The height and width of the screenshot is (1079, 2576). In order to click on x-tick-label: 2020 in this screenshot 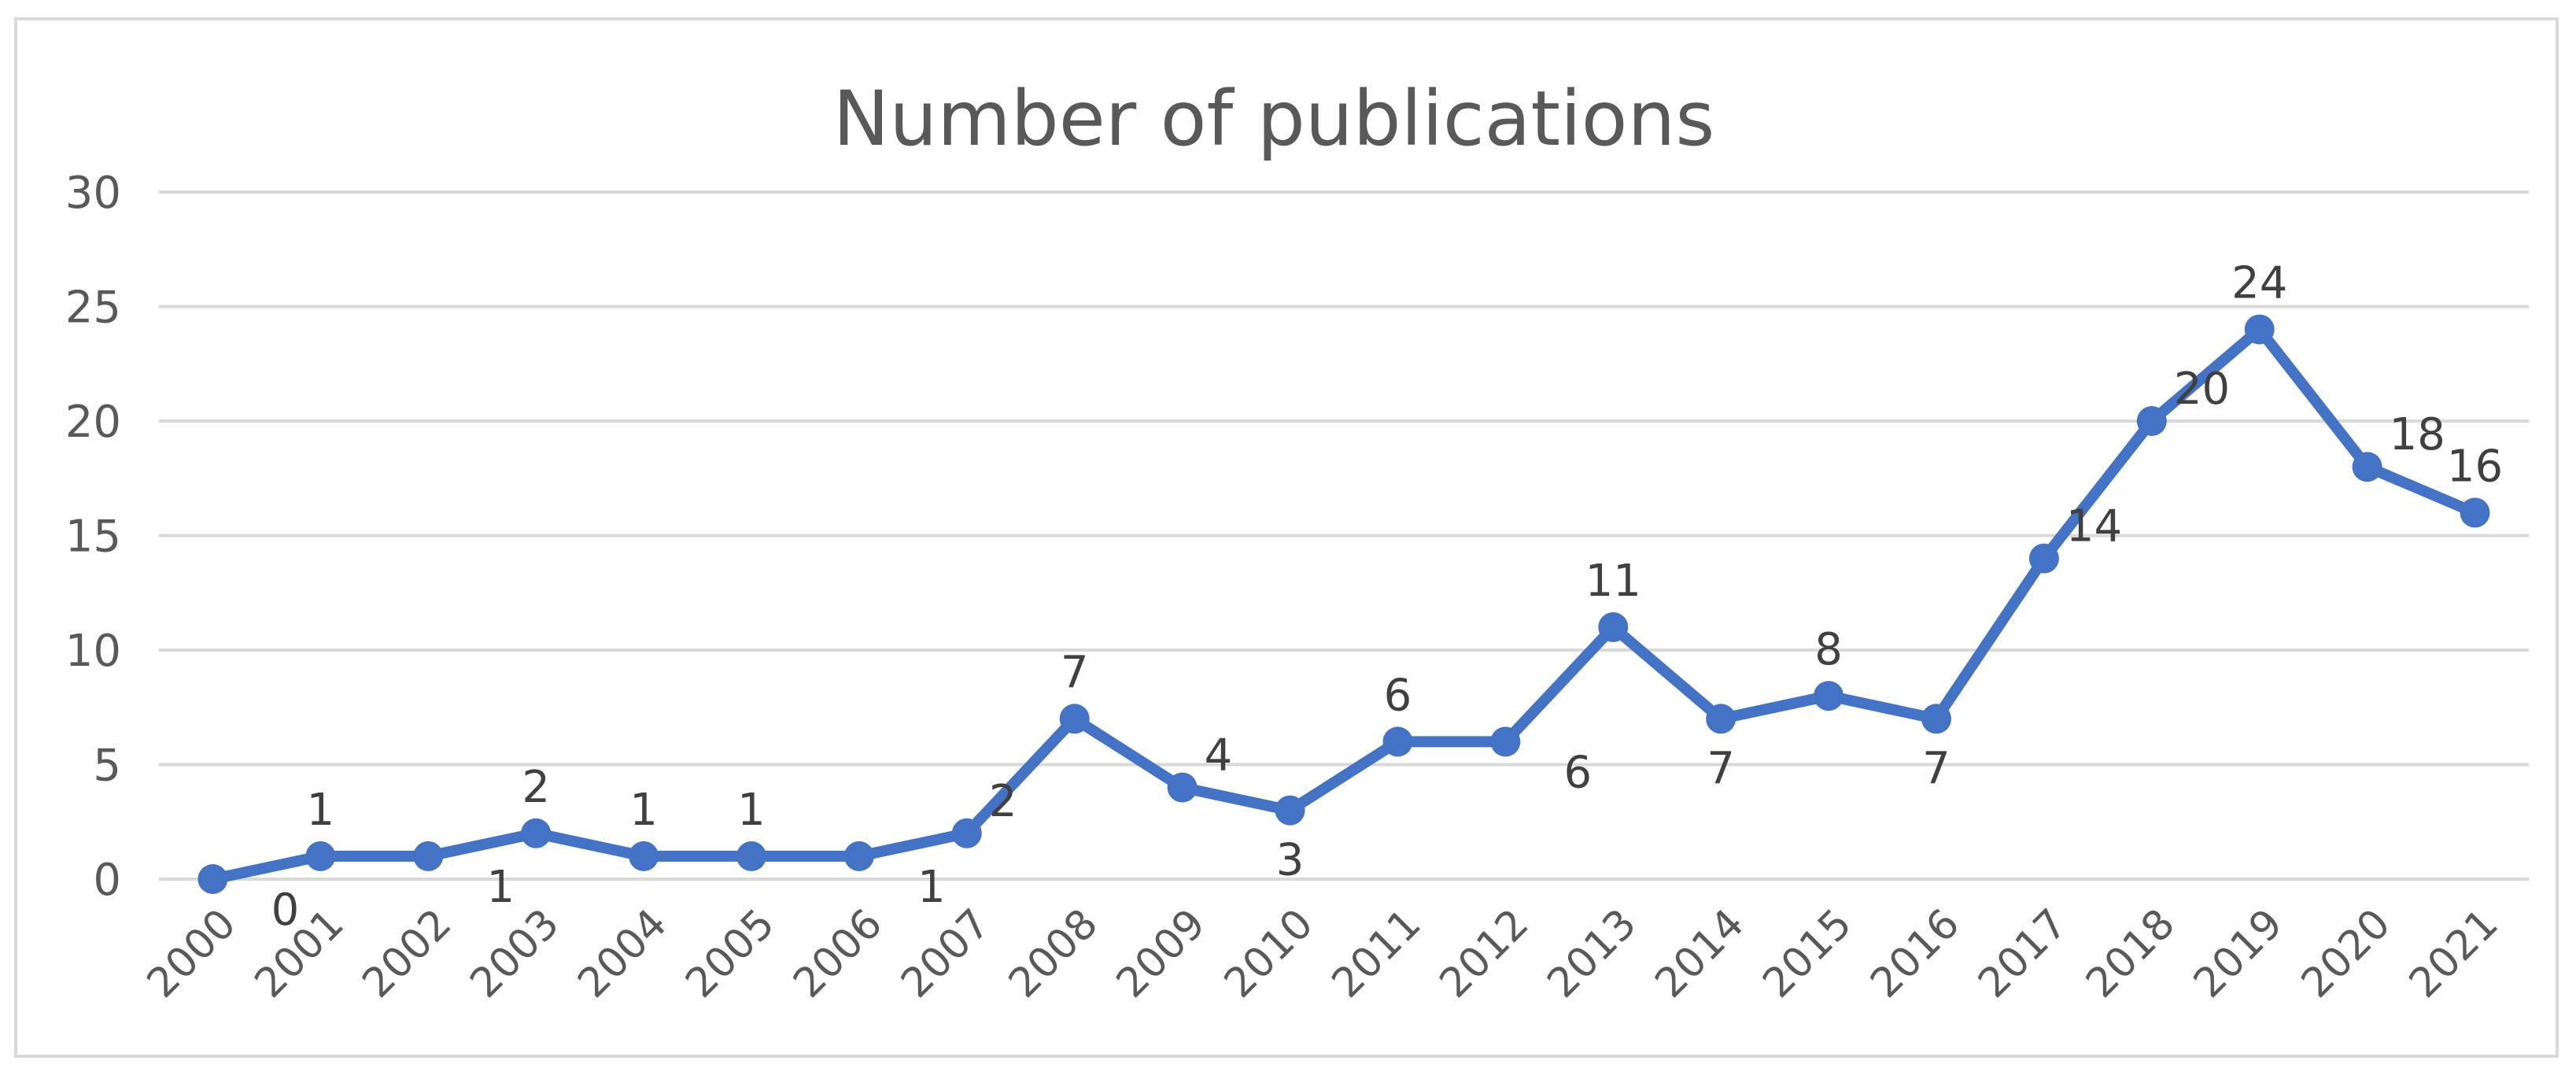, I will do `click(2346, 954)`.